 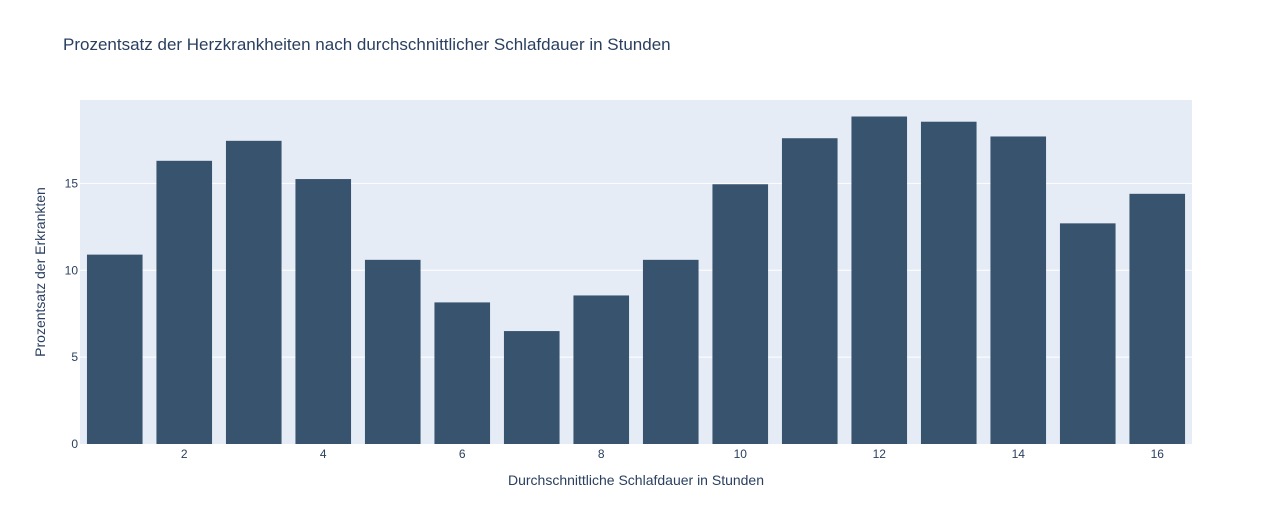 What do you see at coordinates (636, 480) in the screenshot?
I see `x-axis-title: Durchschnittliche Schlafdauer in Stunden` at bounding box center [636, 480].